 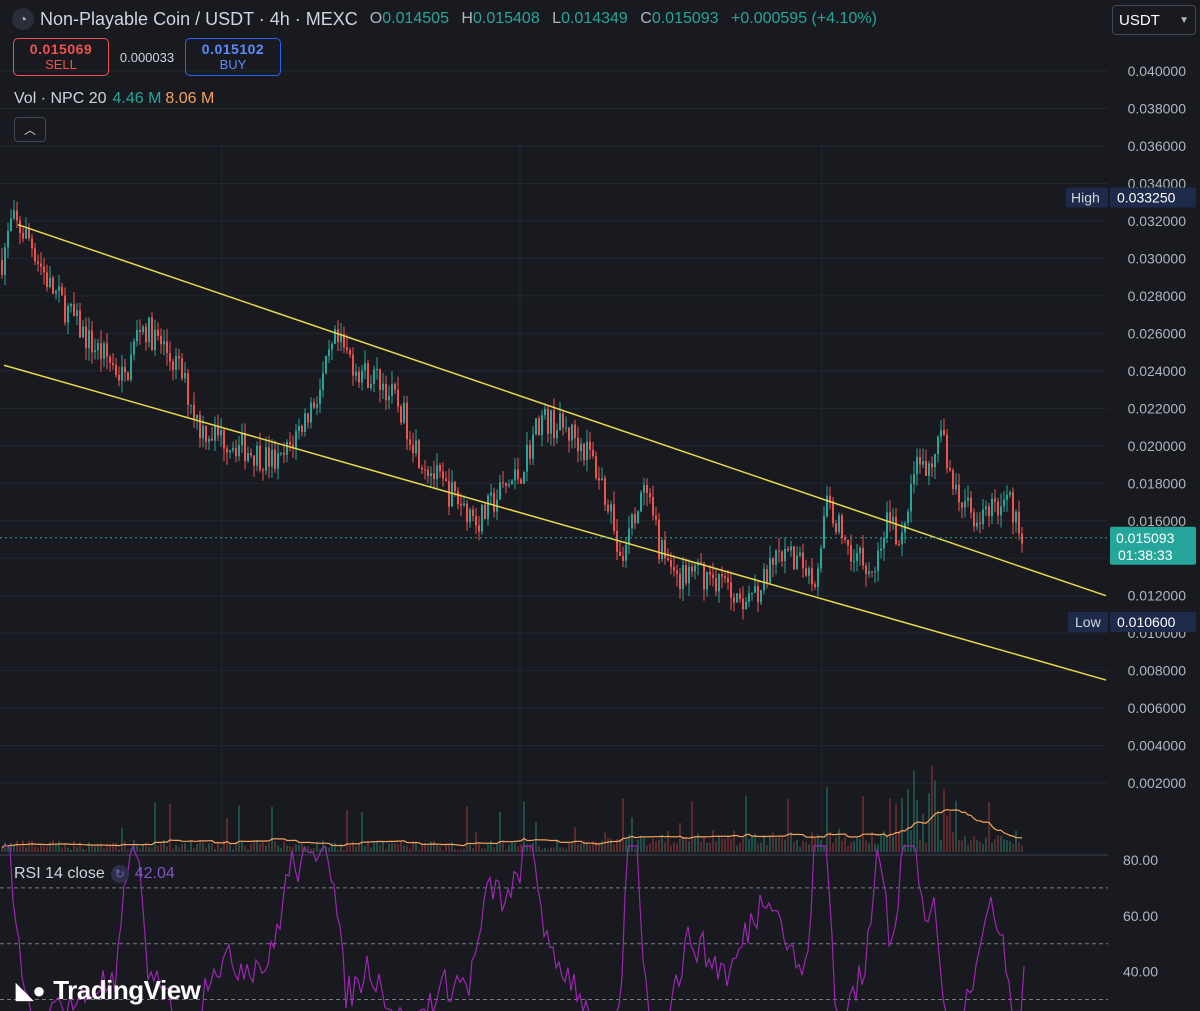 What do you see at coordinates (804, 18) in the screenshot?
I see `change-readout: +0.000595 (+4.10%)` at bounding box center [804, 18].